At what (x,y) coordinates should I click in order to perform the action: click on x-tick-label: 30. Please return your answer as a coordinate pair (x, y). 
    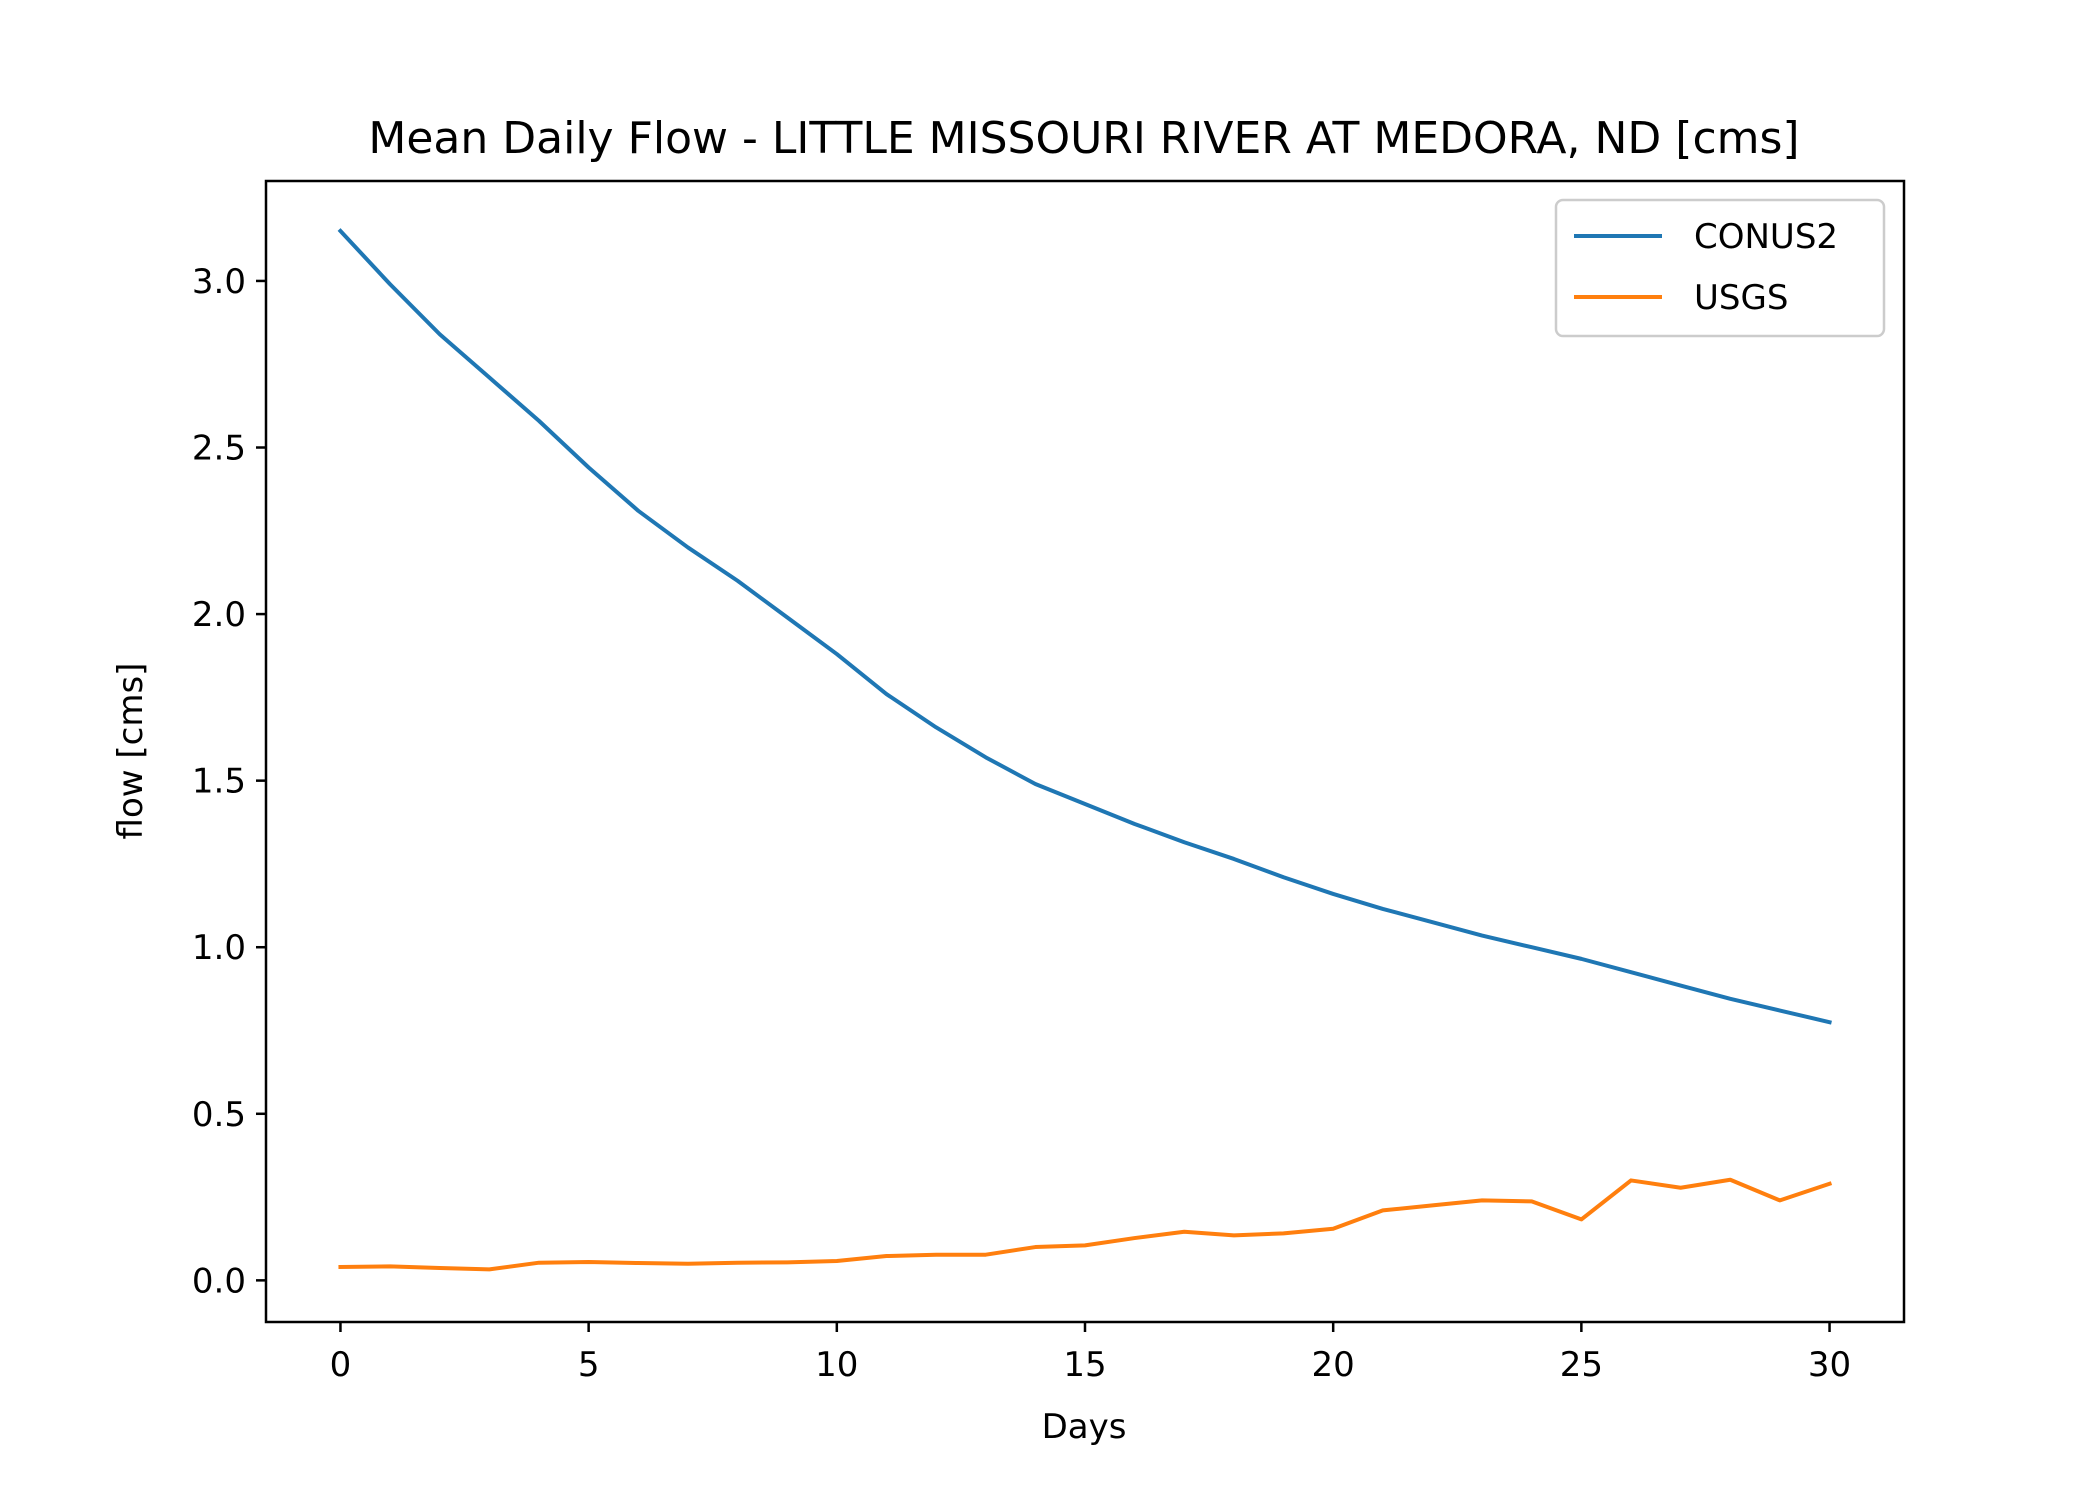
    Looking at the image, I should click on (1829, 1365).